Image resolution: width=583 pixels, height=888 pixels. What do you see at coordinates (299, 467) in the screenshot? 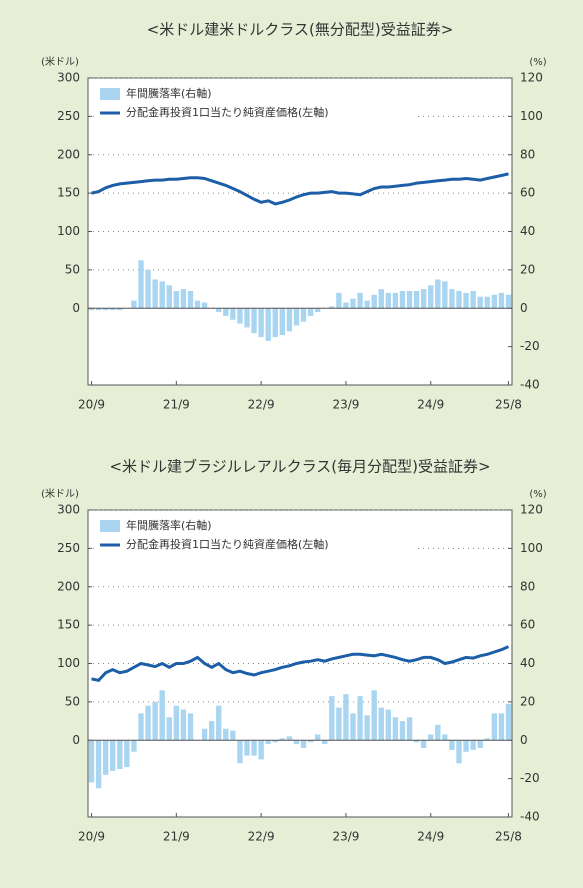
I see `chart-title: <米ドル建ブラジルレアルクラス(毎月分配型)受益証券>` at bounding box center [299, 467].